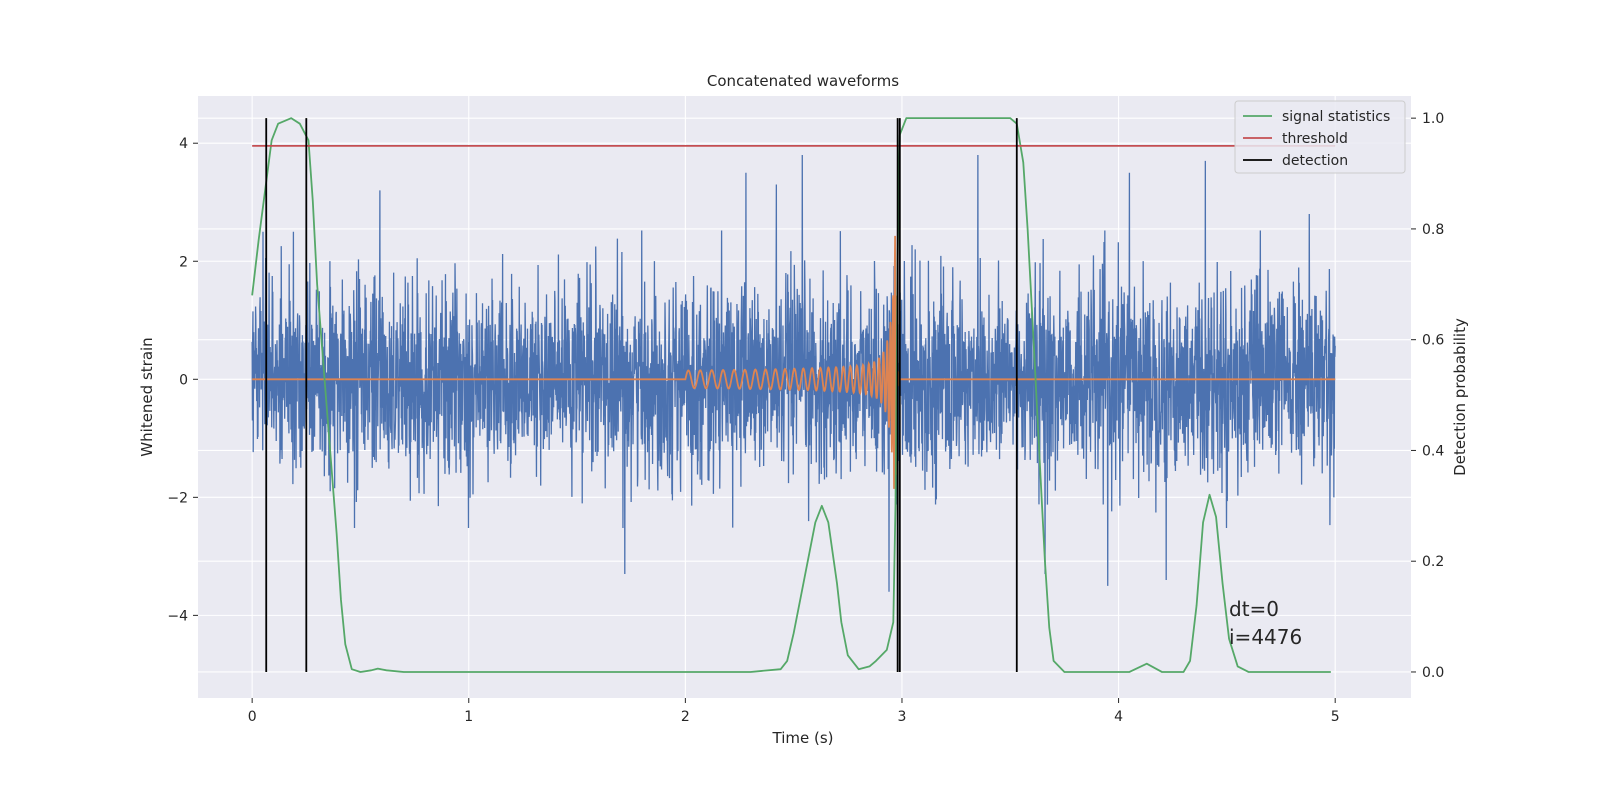 The image size is (1600, 800). Describe the element at coordinates (1433, 119) in the screenshot. I see `y2-tick-label: 1.0` at that location.